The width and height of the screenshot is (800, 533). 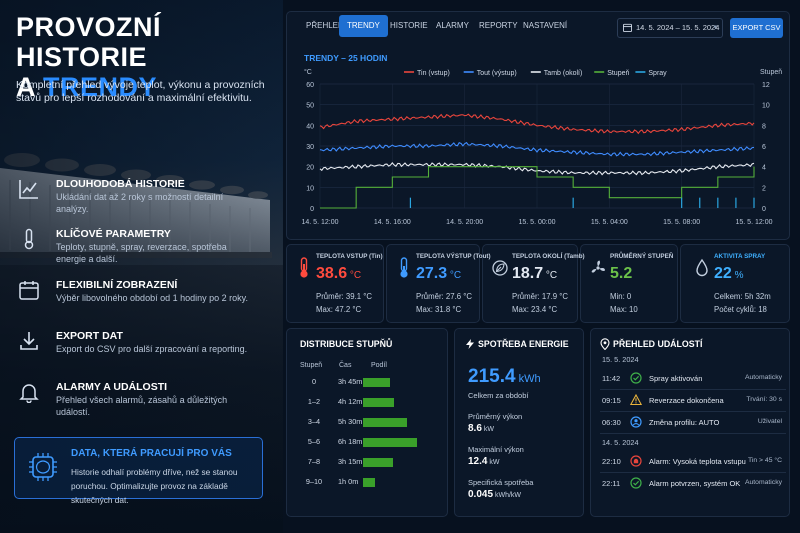 I want to click on tab-alarmy: ALARMY, so click(x=452, y=25).